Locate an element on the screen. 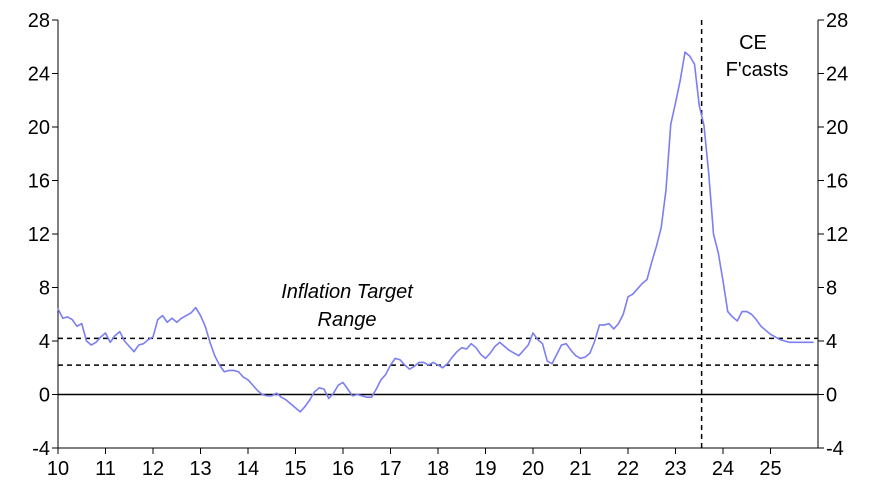  forecast-label-line1: CE is located at coordinates (753, 43).